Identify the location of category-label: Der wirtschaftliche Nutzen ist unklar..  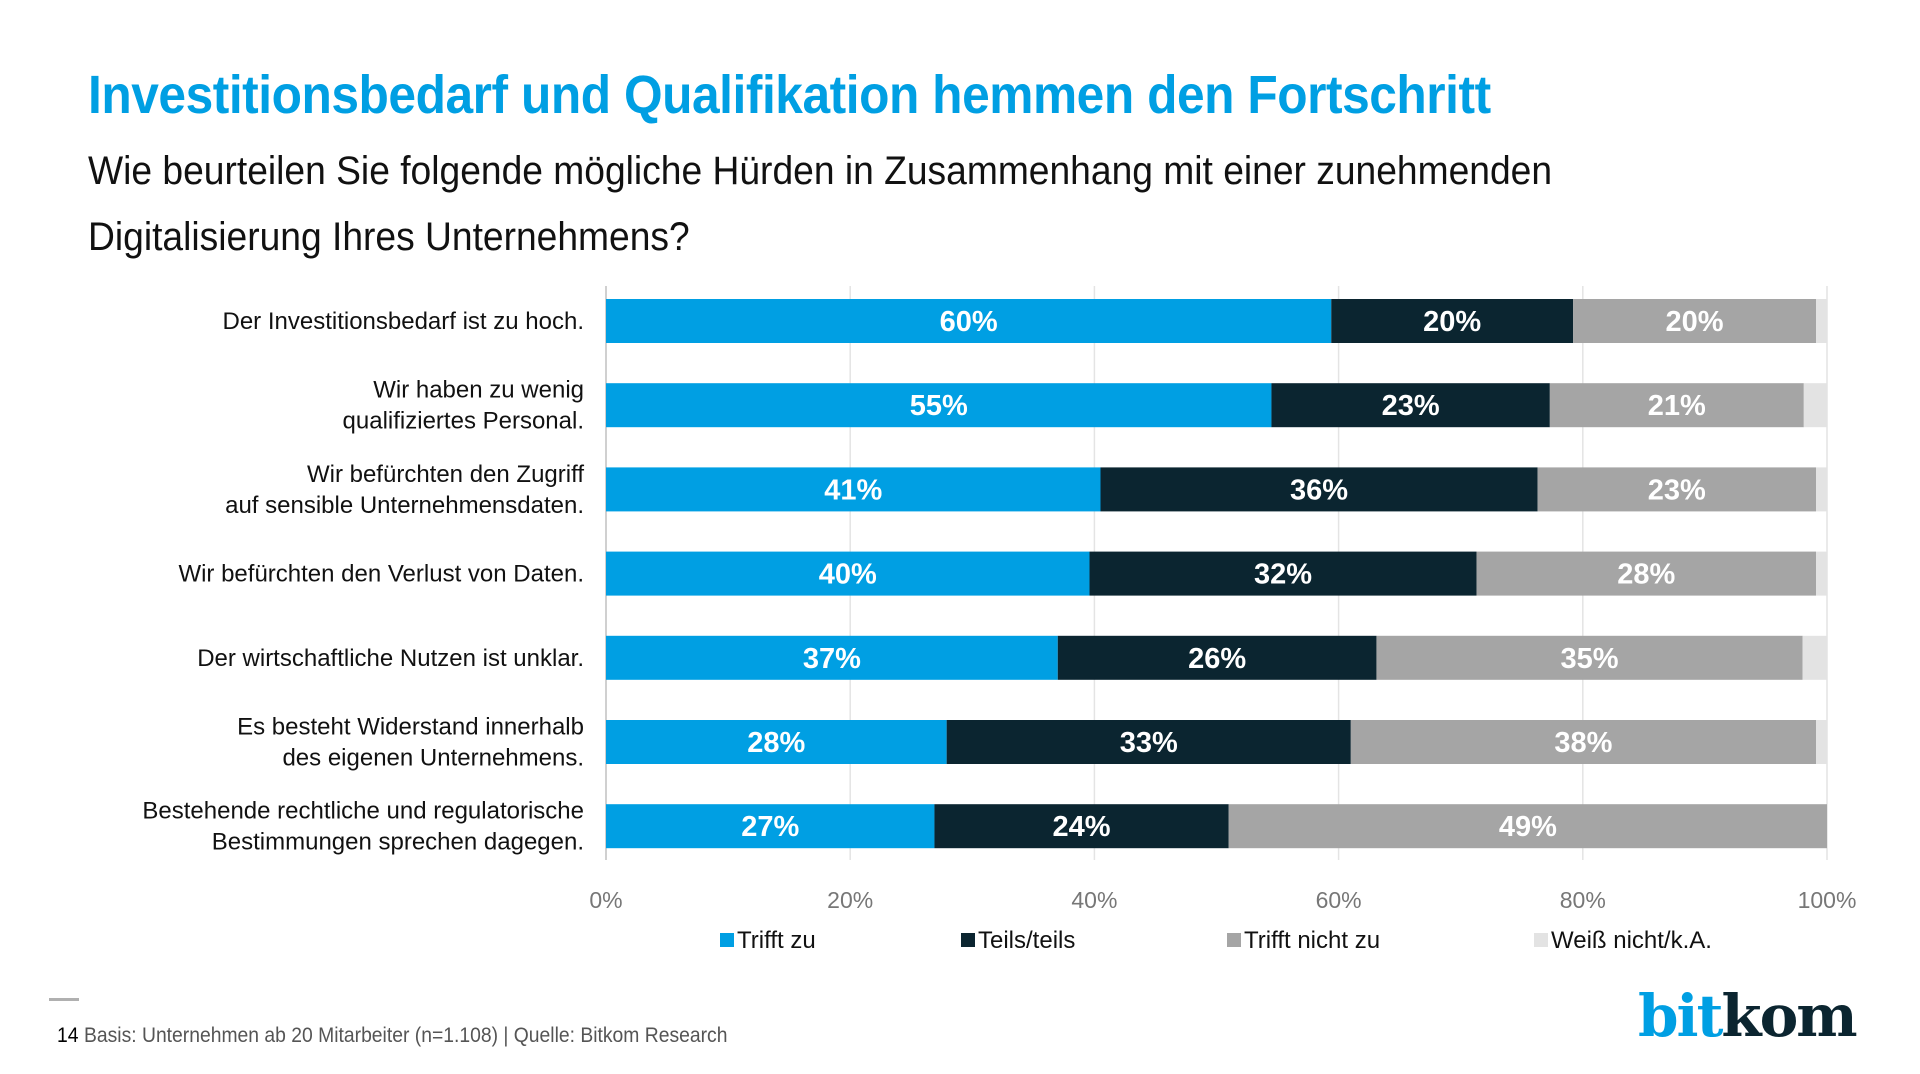
(390, 658).